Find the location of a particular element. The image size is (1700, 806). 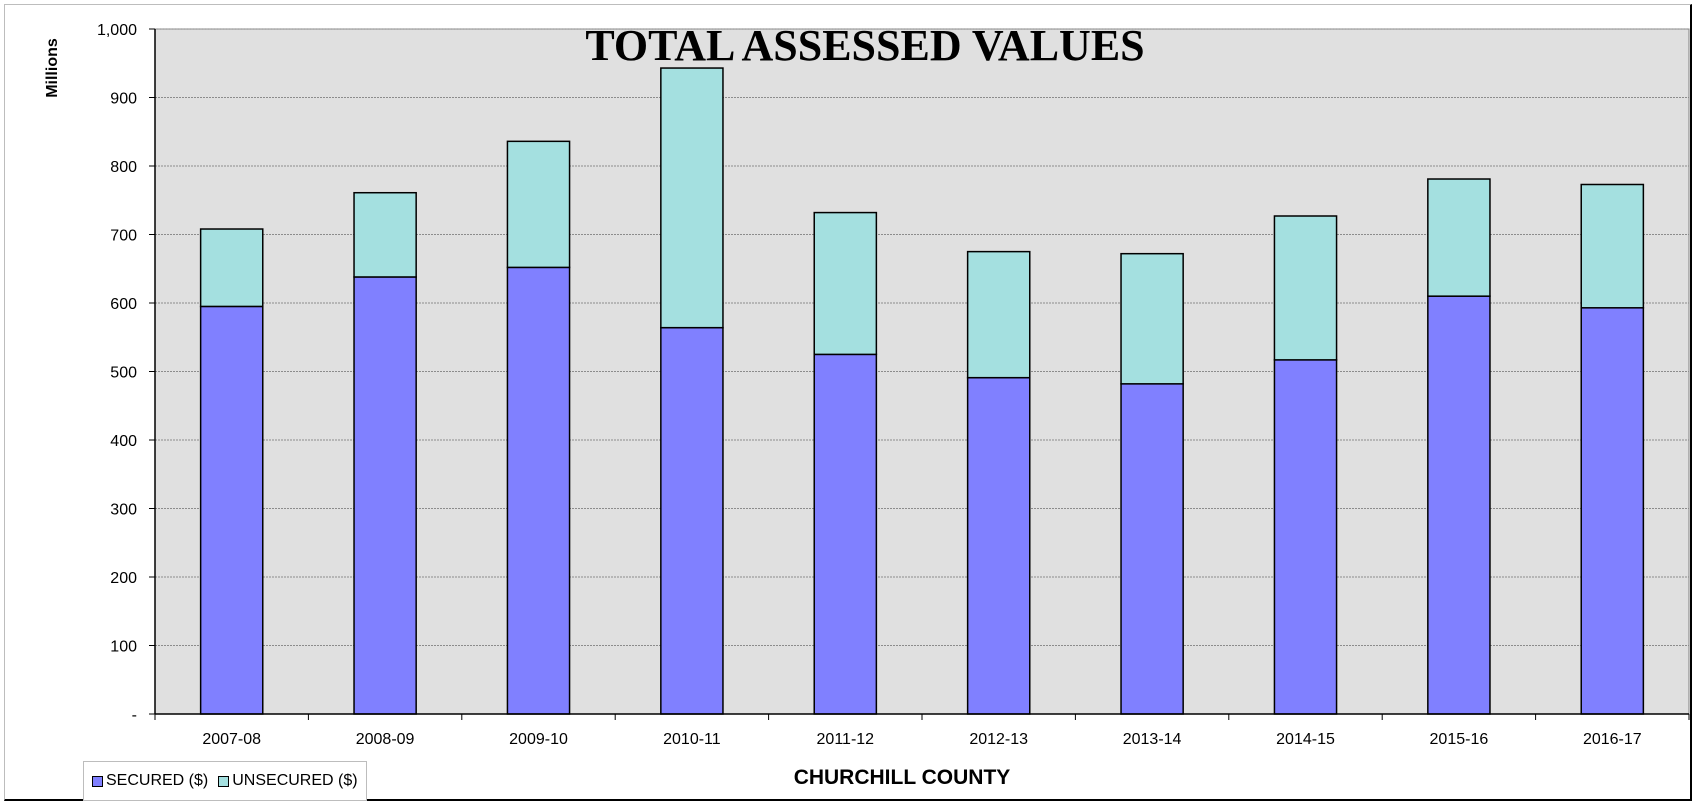

x-tick-label: 2011-12 is located at coordinates (846, 739).